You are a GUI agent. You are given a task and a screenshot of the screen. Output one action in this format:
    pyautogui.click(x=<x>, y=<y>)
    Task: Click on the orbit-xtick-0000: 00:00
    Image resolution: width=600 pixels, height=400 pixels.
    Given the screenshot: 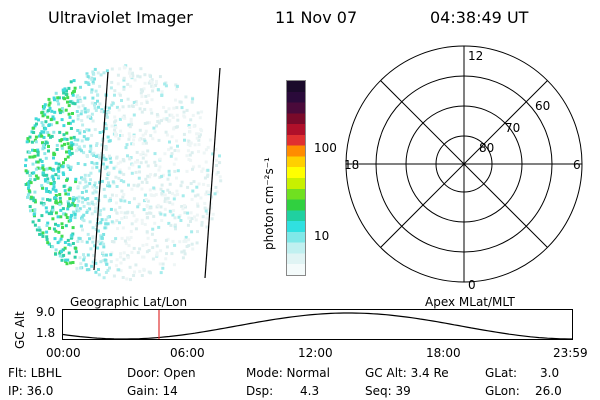 What is the action you would take?
    pyautogui.click(x=63, y=353)
    